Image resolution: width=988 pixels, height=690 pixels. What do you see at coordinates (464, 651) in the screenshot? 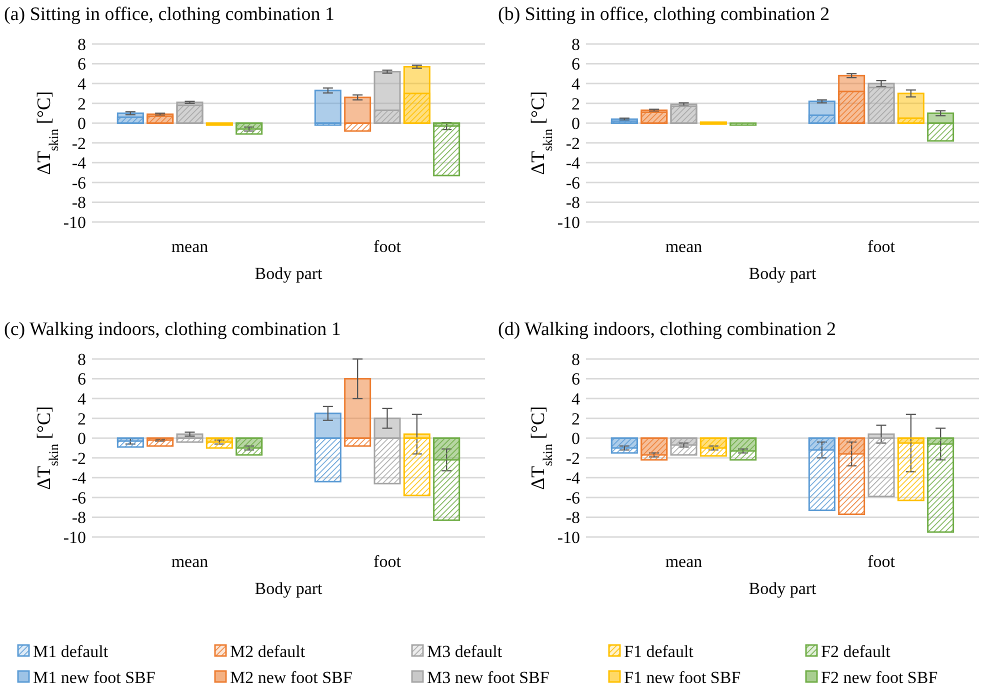
I see `legend-label: M3 default` at bounding box center [464, 651].